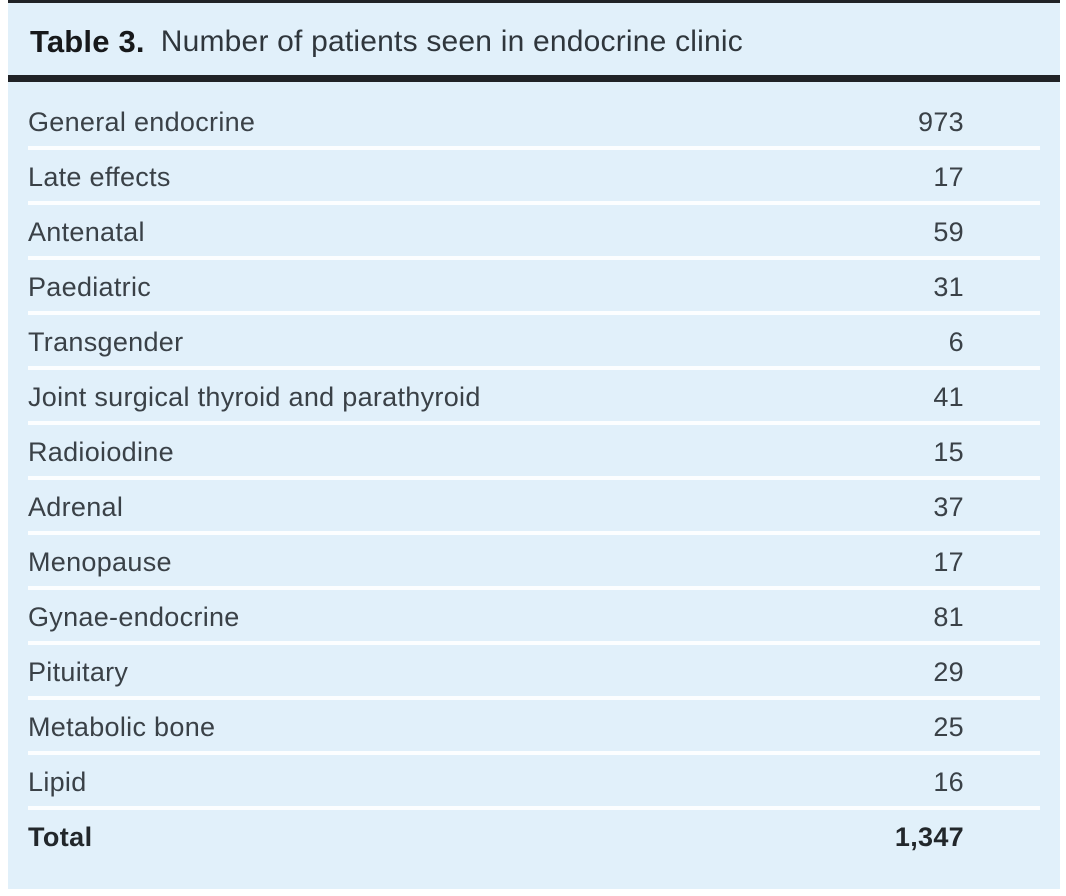 The width and height of the screenshot is (1066, 896). I want to click on category-label: Pituitary, so click(78, 672).